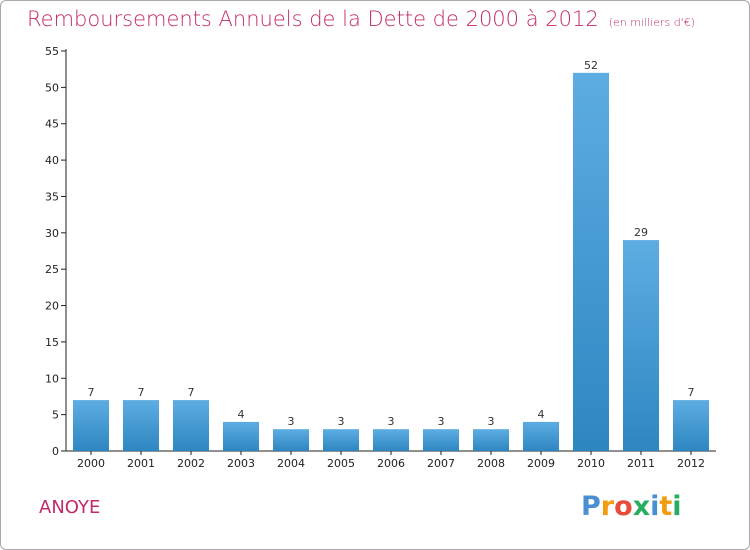  Describe the element at coordinates (591, 463) in the screenshot. I see `x-tick-label: 2010` at that location.